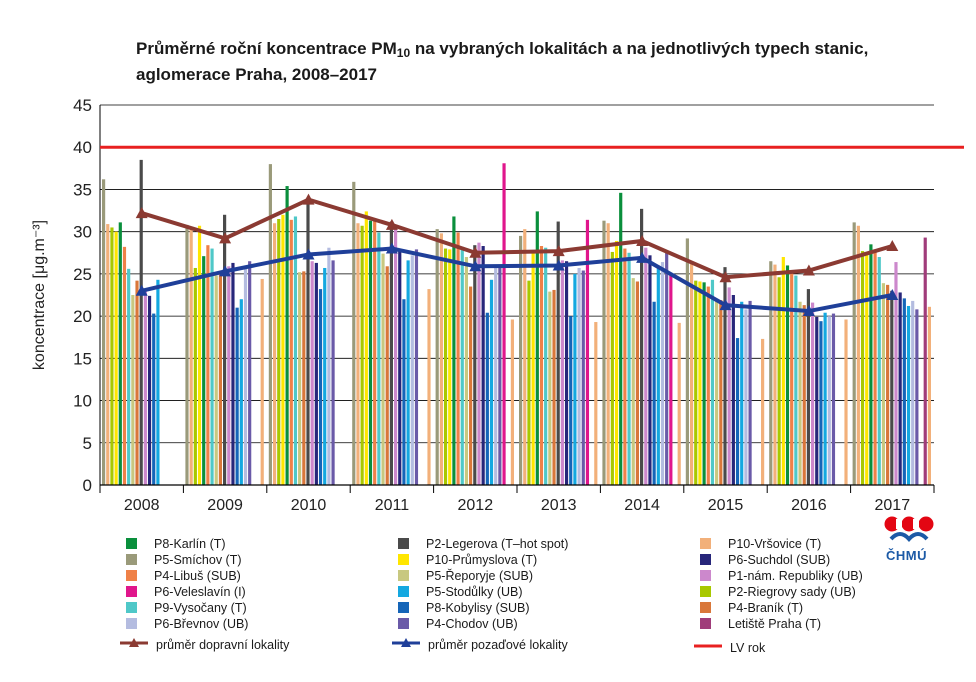 The image size is (976, 682). Describe the element at coordinates (142, 505) in the screenshot. I see `x-tick-label: 2008` at that location.